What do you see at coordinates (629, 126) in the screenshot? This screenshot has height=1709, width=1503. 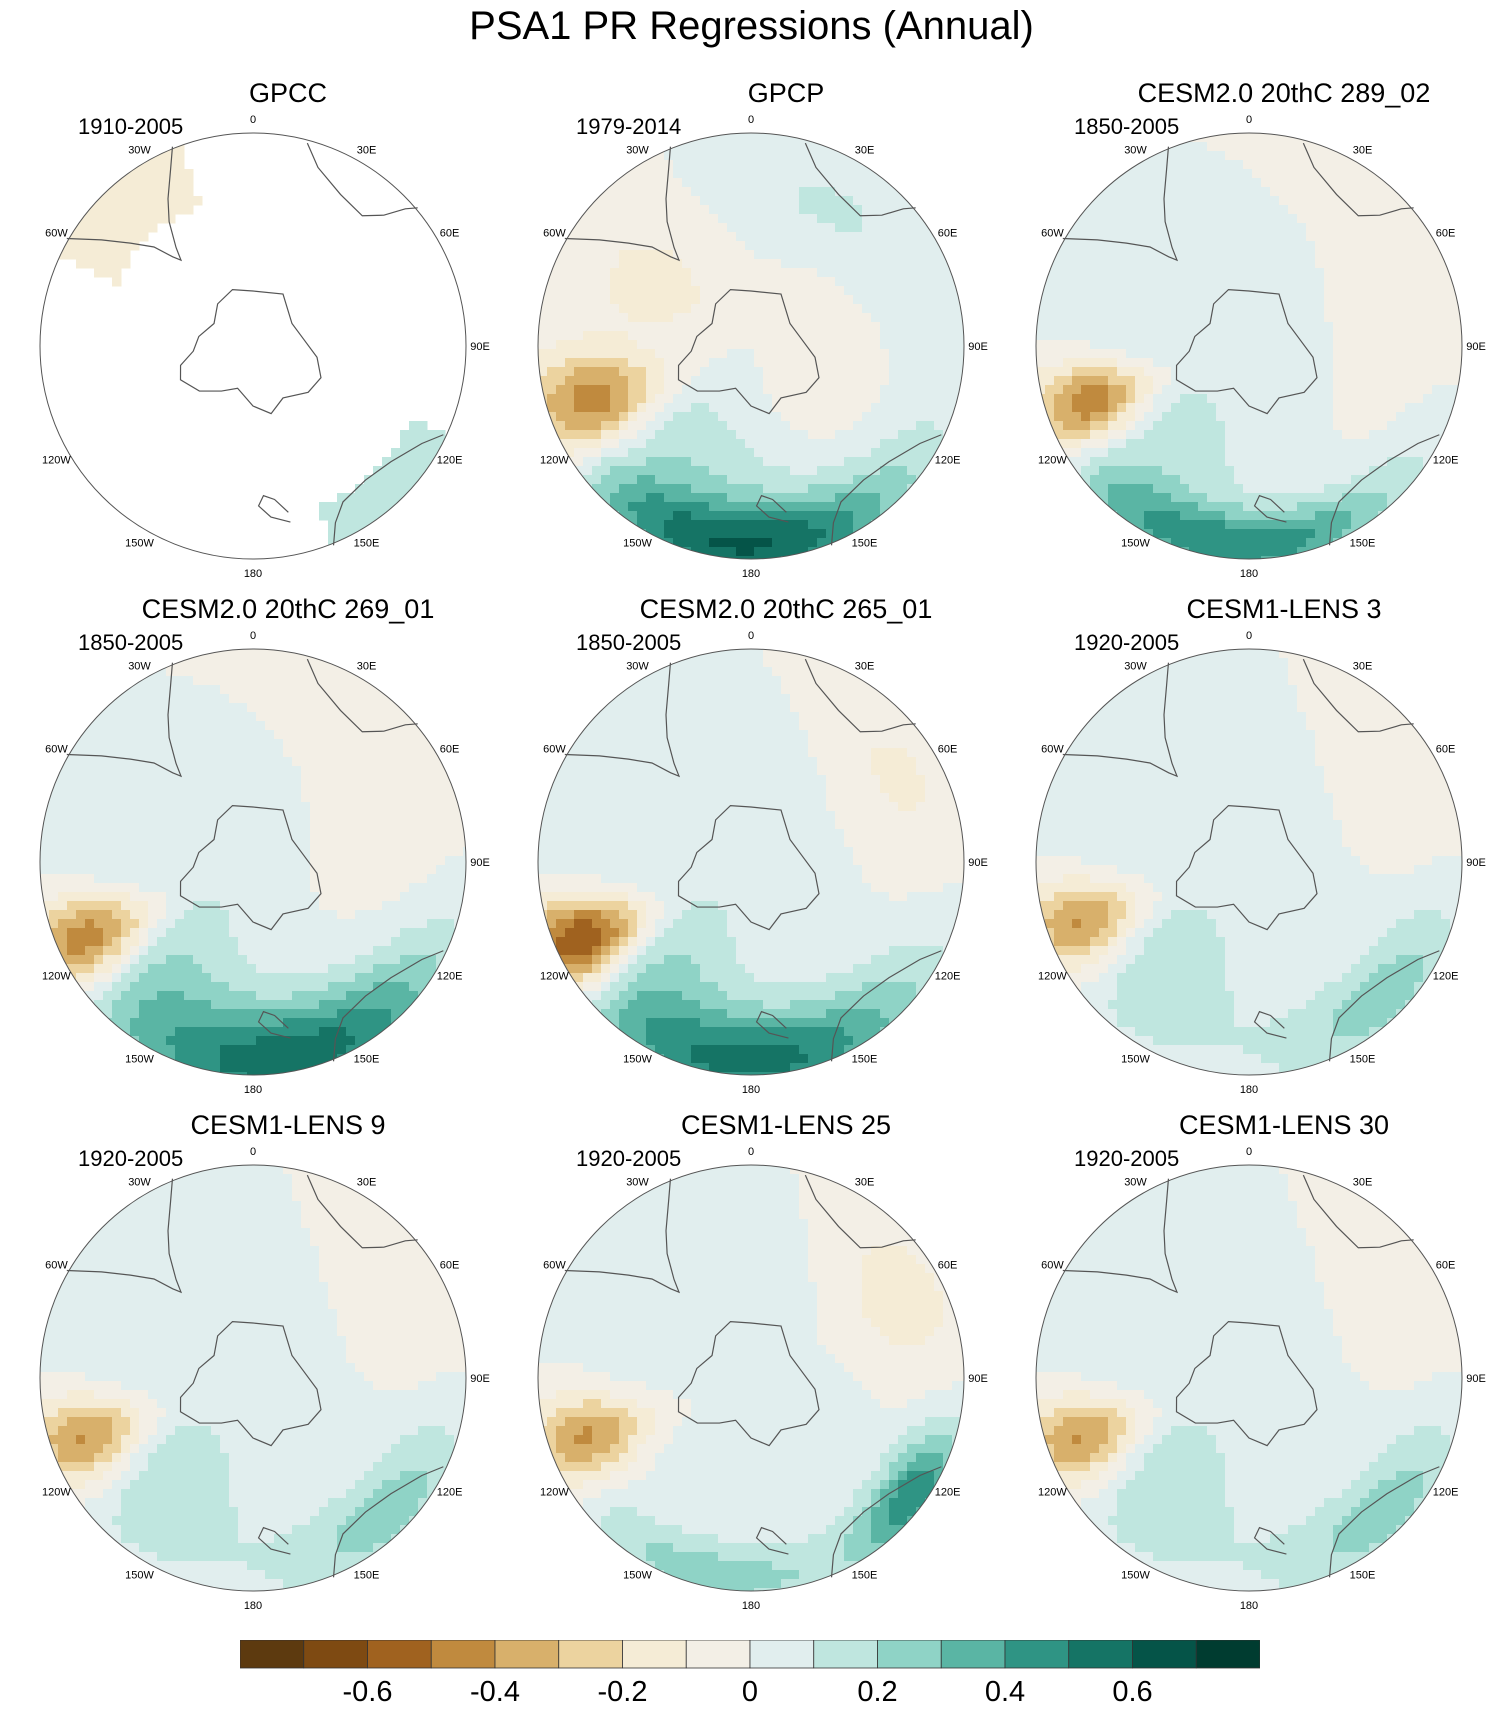 I see `panel-period: 1979-2014` at bounding box center [629, 126].